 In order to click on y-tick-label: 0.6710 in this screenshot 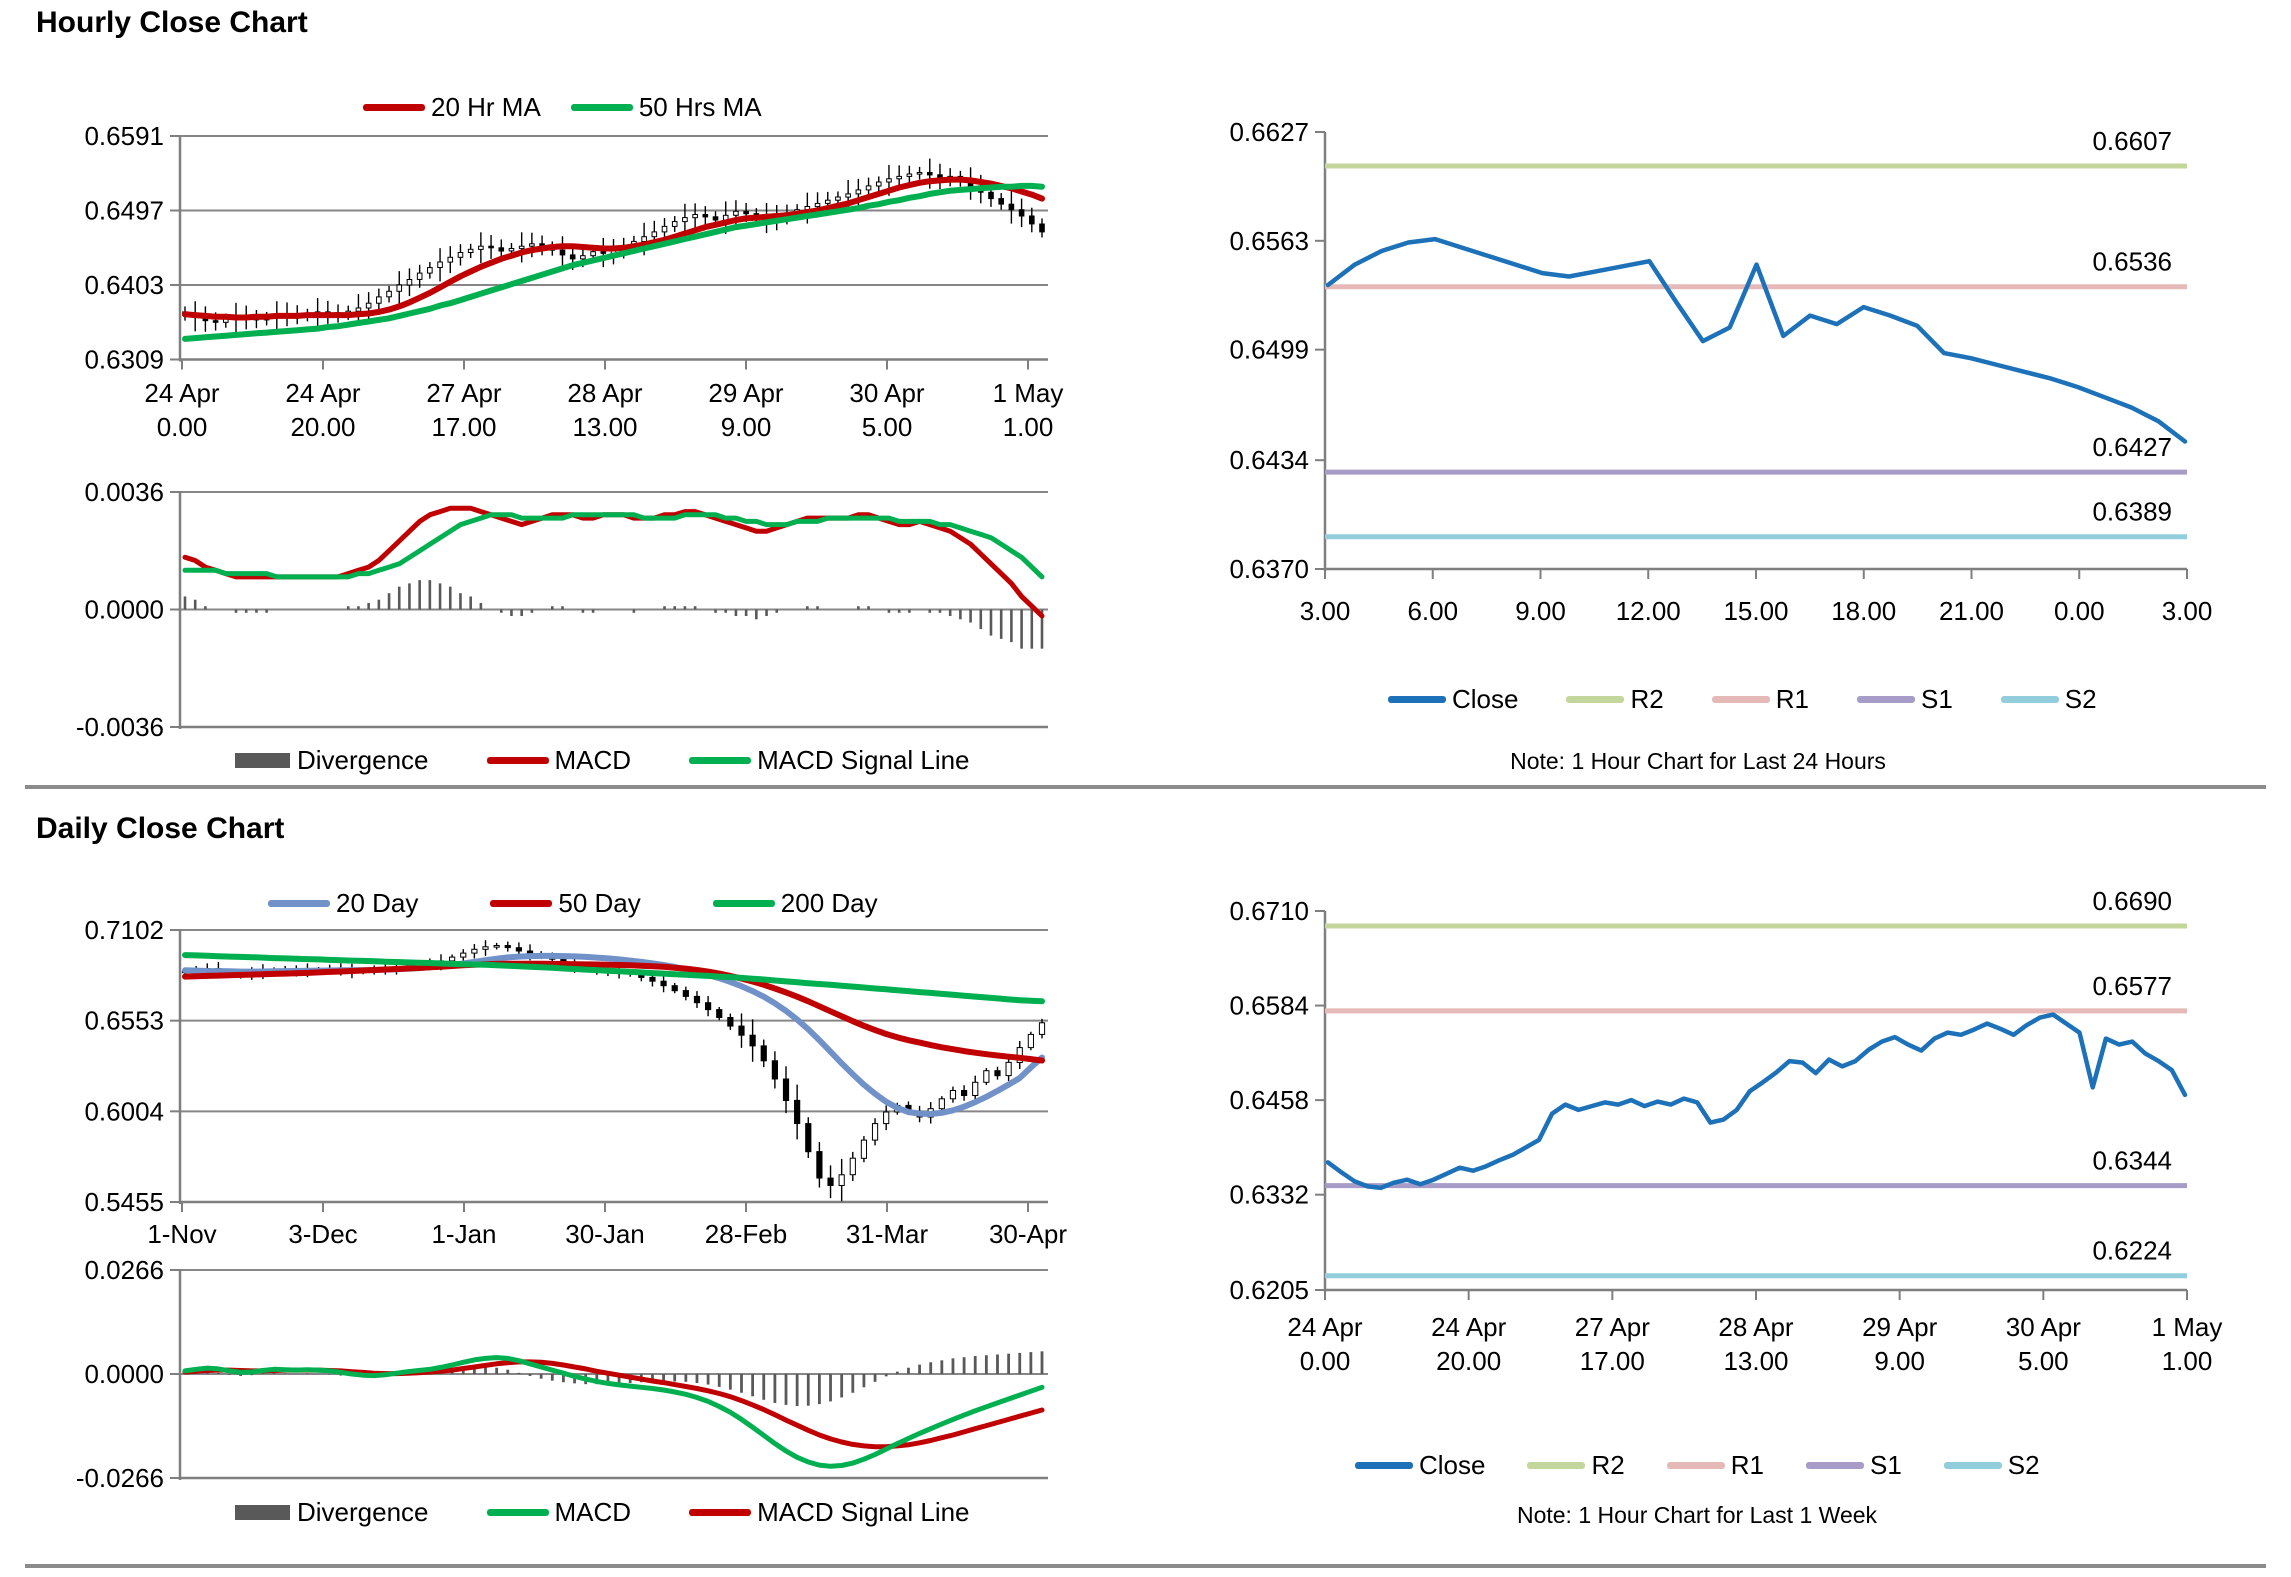, I will do `click(1269, 911)`.